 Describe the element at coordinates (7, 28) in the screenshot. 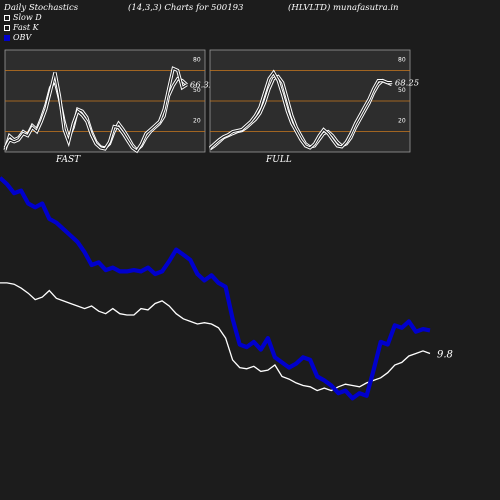

I see `legend-swatch-fast-k` at that location.